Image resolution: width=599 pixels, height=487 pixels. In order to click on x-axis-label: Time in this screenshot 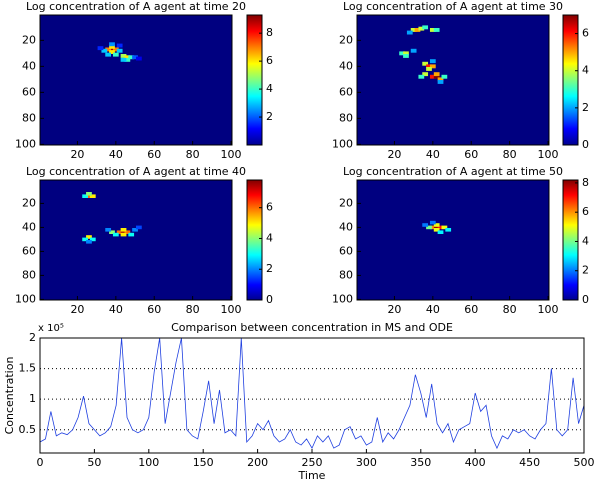, I will do `click(312, 475)`.